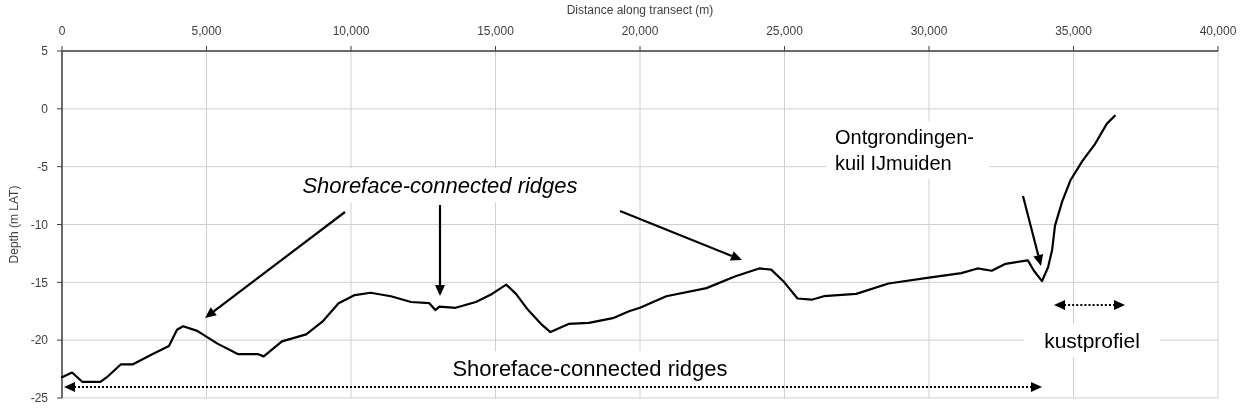 Image resolution: width=1259 pixels, height=409 pixels. What do you see at coordinates (45, 109) in the screenshot?
I see `y-tick-label: 0` at bounding box center [45, 109].